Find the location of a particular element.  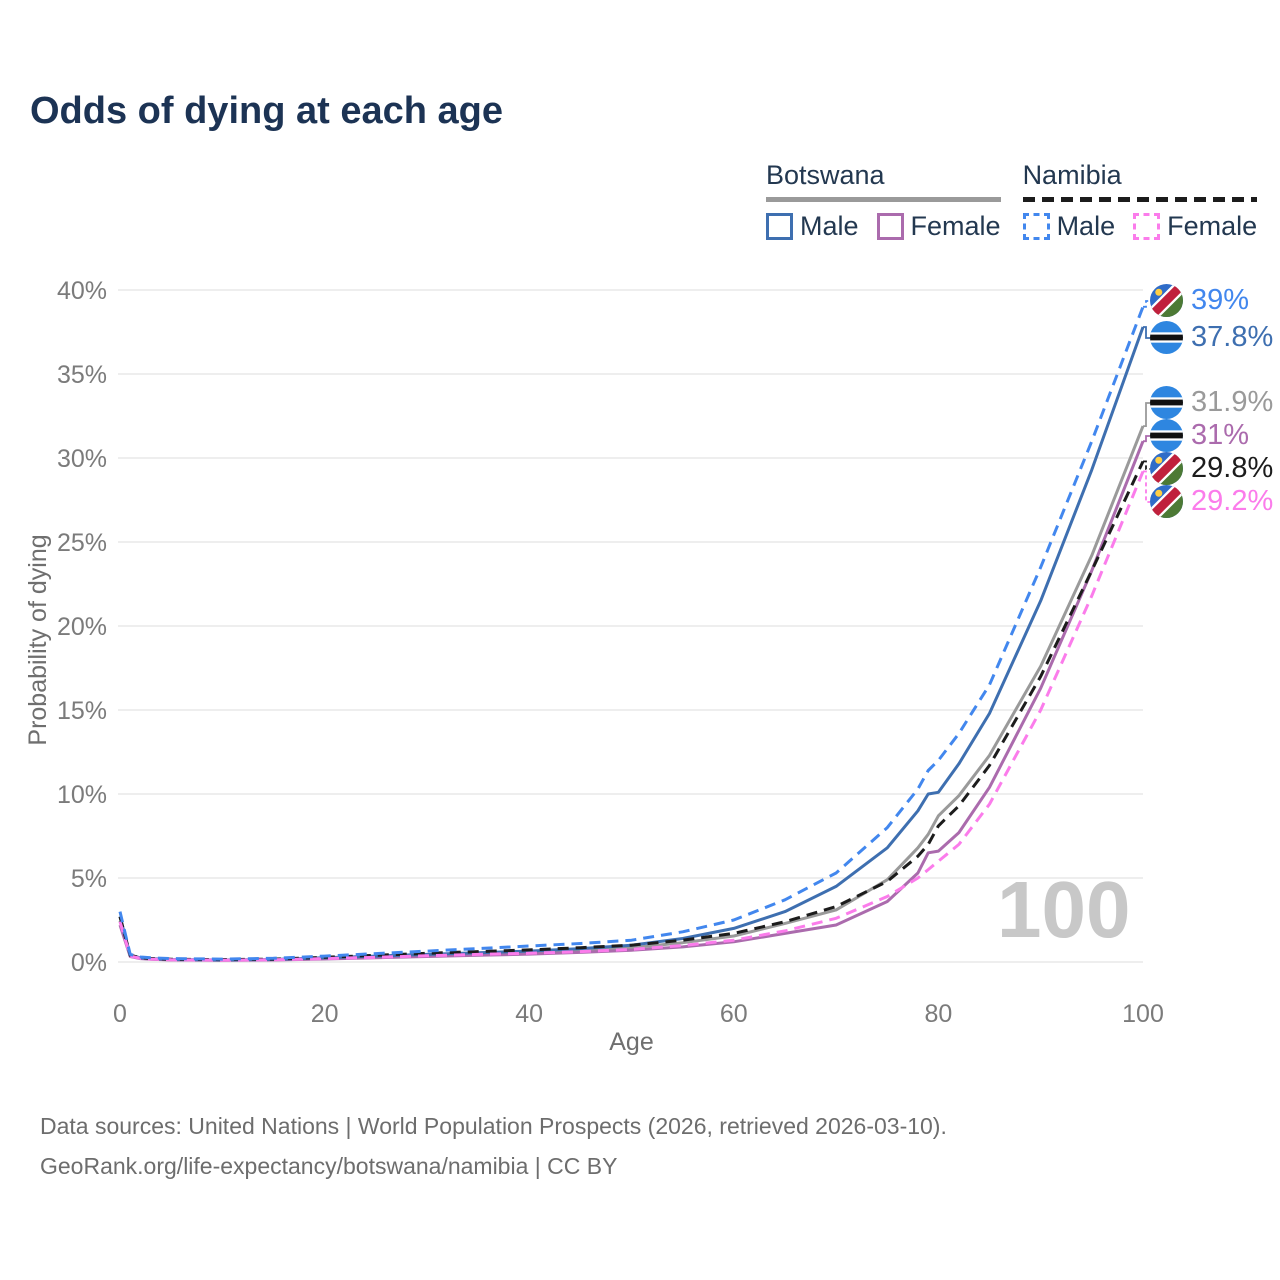

end-label-botswana-female: 31% is located at coordinates (1199, 435).